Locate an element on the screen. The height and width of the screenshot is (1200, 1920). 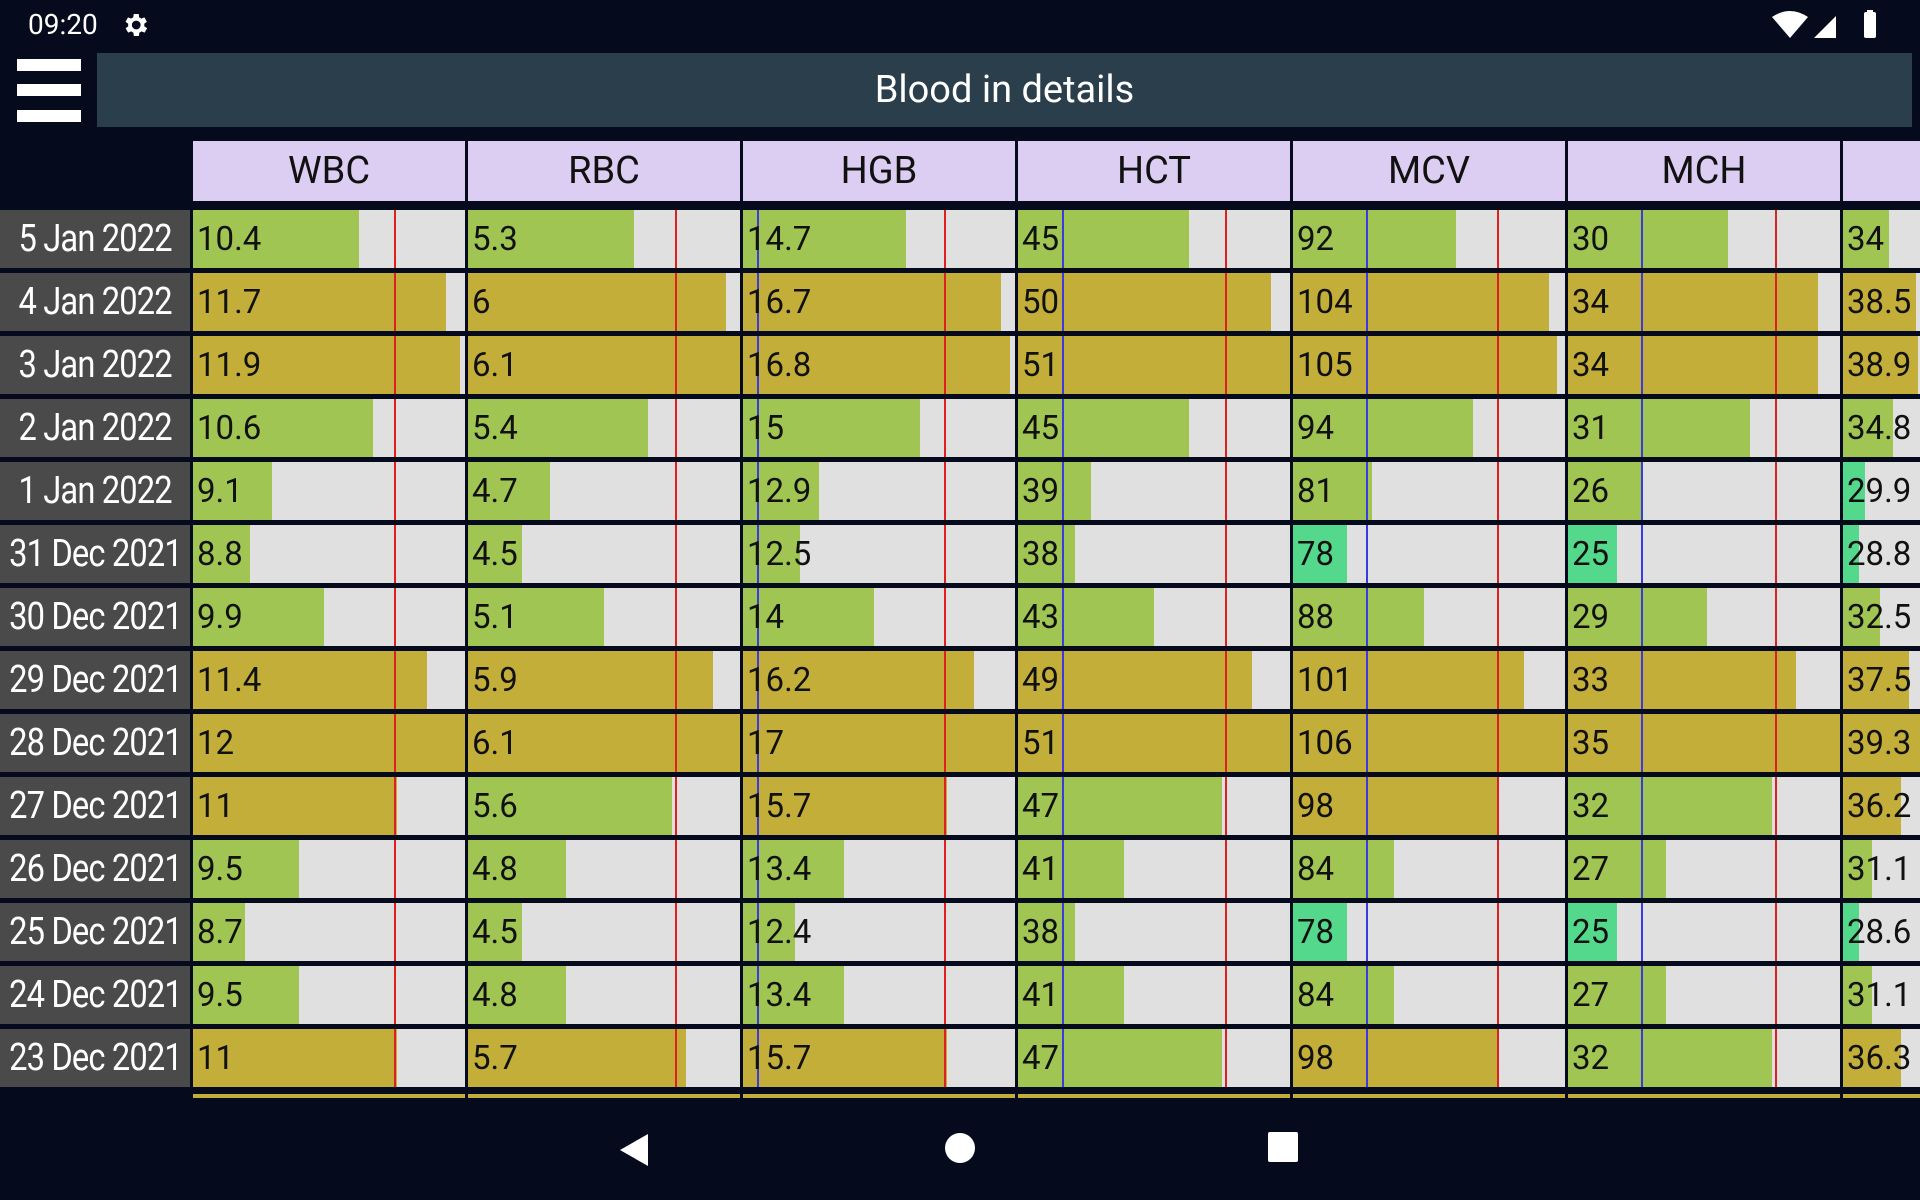
value-cell-mcv: 101 is located at coordinates (1429, 680).